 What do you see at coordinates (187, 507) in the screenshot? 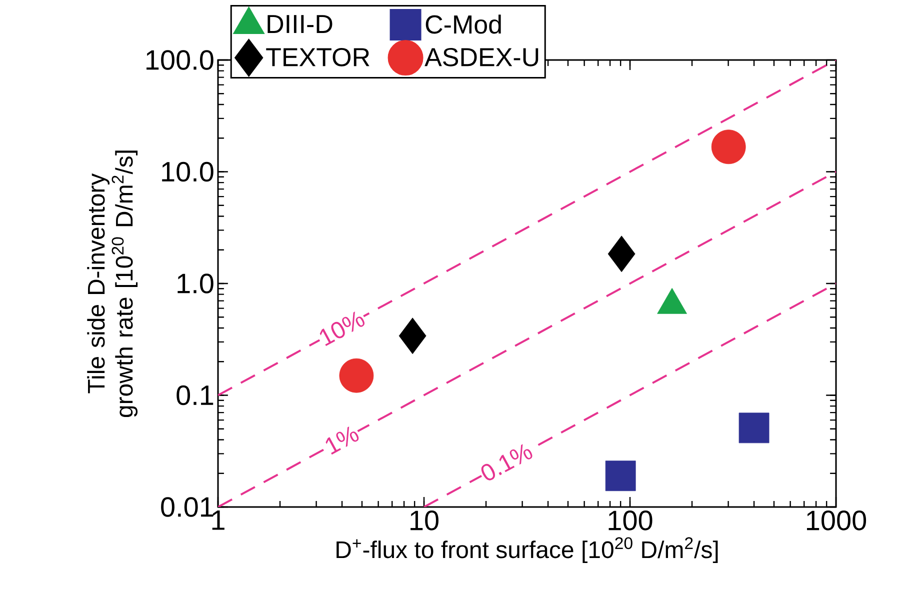
I see `y-tick-label: 0.01` at bounding box center [187, 507].